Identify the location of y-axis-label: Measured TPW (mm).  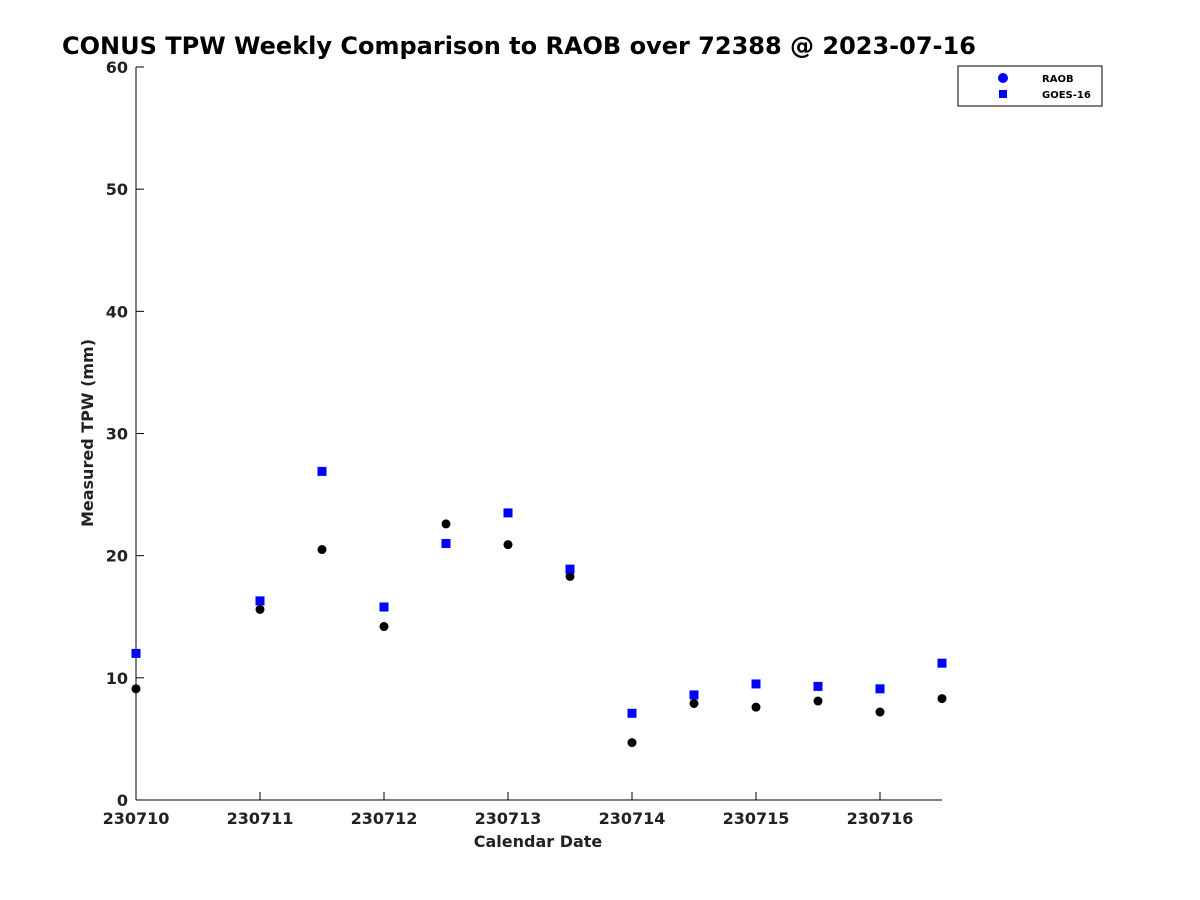
(87, 433).